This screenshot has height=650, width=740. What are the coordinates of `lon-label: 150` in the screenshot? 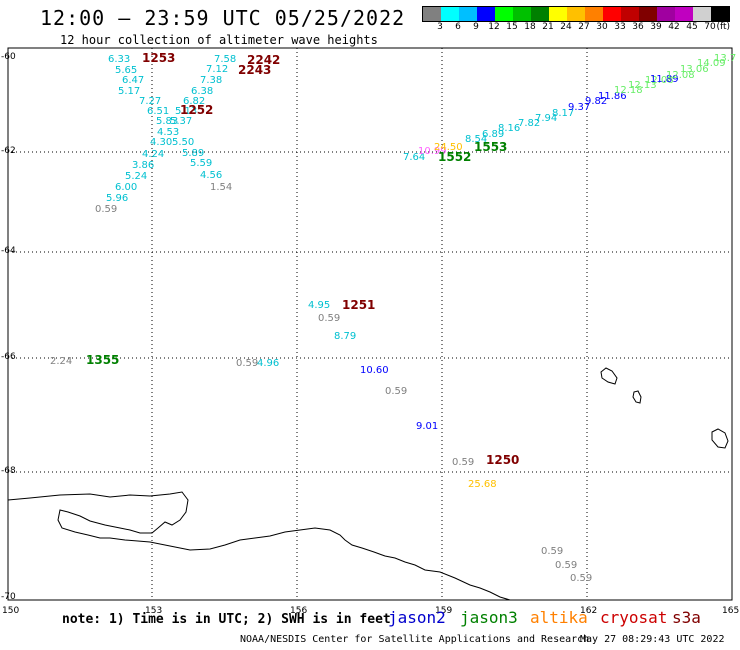 It's located at (11, 611).